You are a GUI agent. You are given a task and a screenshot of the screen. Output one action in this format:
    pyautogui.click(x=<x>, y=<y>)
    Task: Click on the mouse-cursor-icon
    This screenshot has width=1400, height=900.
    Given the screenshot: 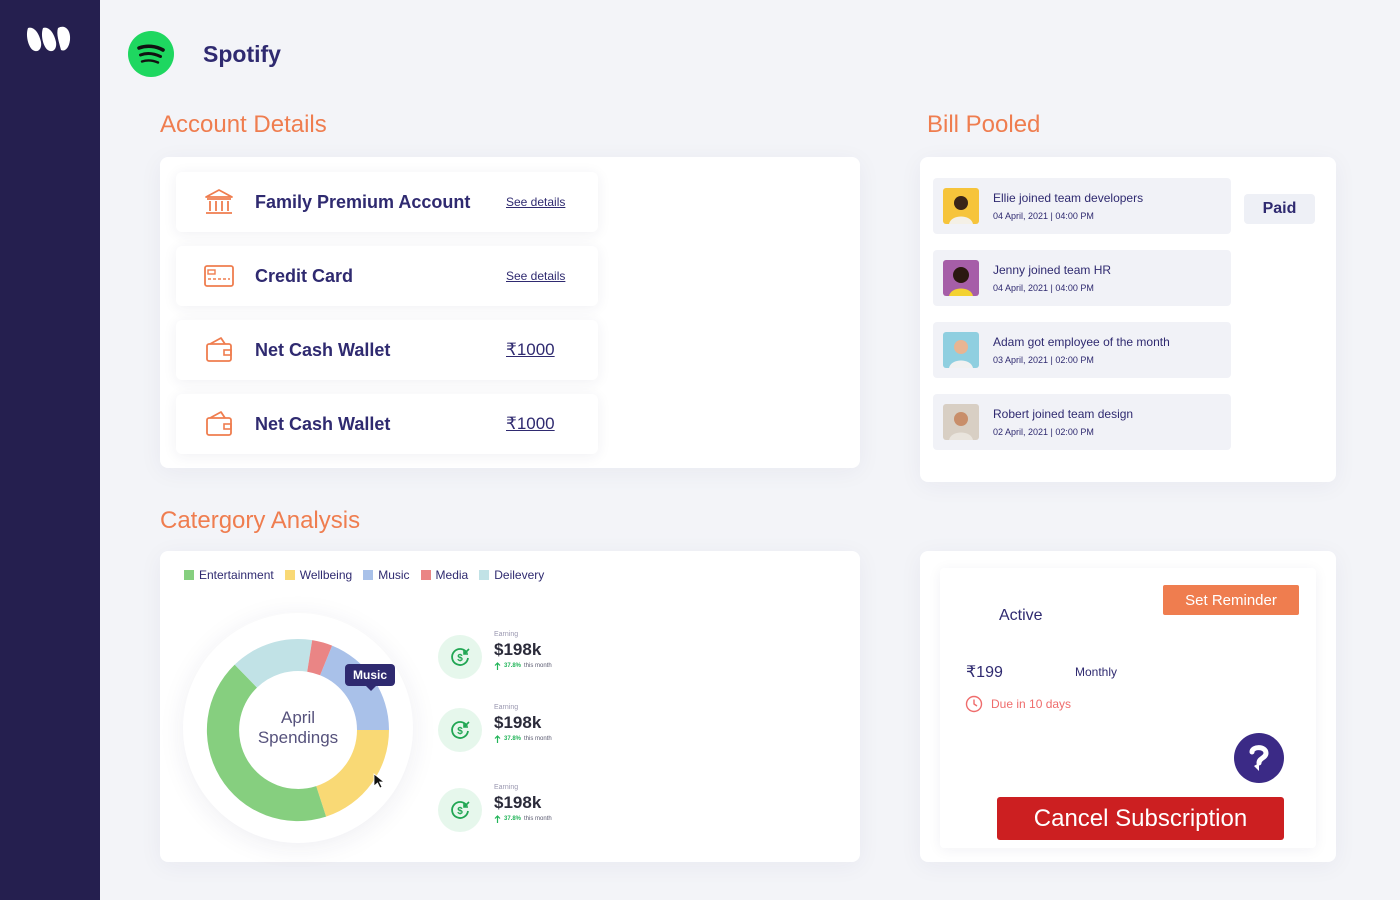 What is the action you would take?
    pyautogui.click(x=379, y=781)
    